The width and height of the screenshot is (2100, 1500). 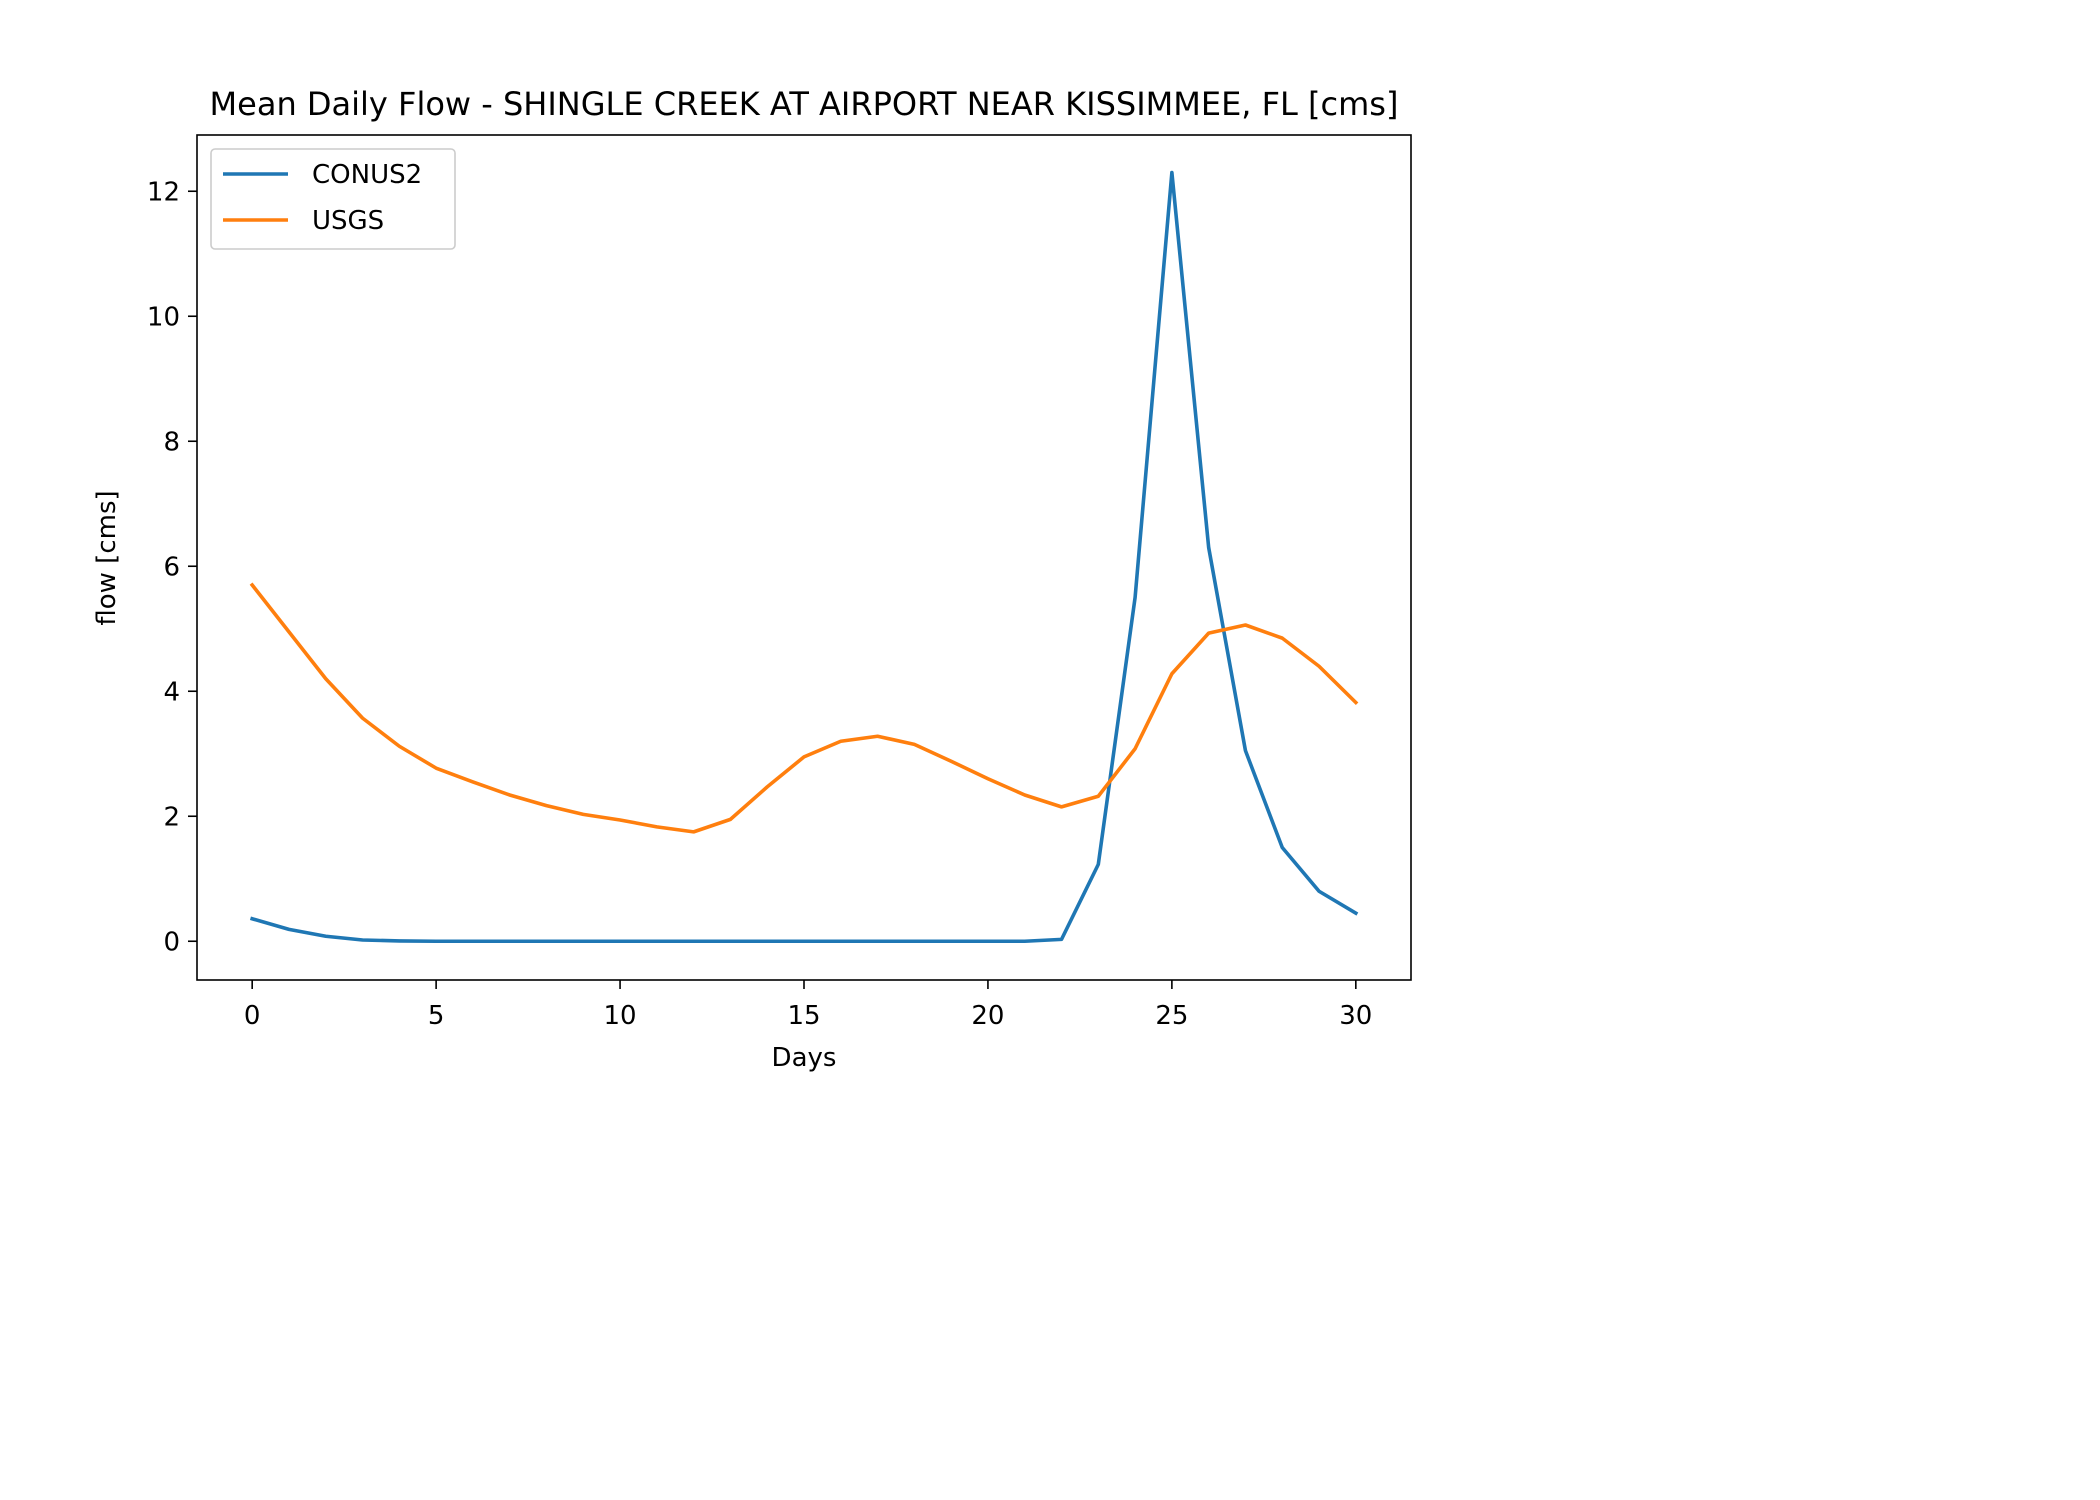 I want to click on series-line-usgs, so click(x=804, y=708).